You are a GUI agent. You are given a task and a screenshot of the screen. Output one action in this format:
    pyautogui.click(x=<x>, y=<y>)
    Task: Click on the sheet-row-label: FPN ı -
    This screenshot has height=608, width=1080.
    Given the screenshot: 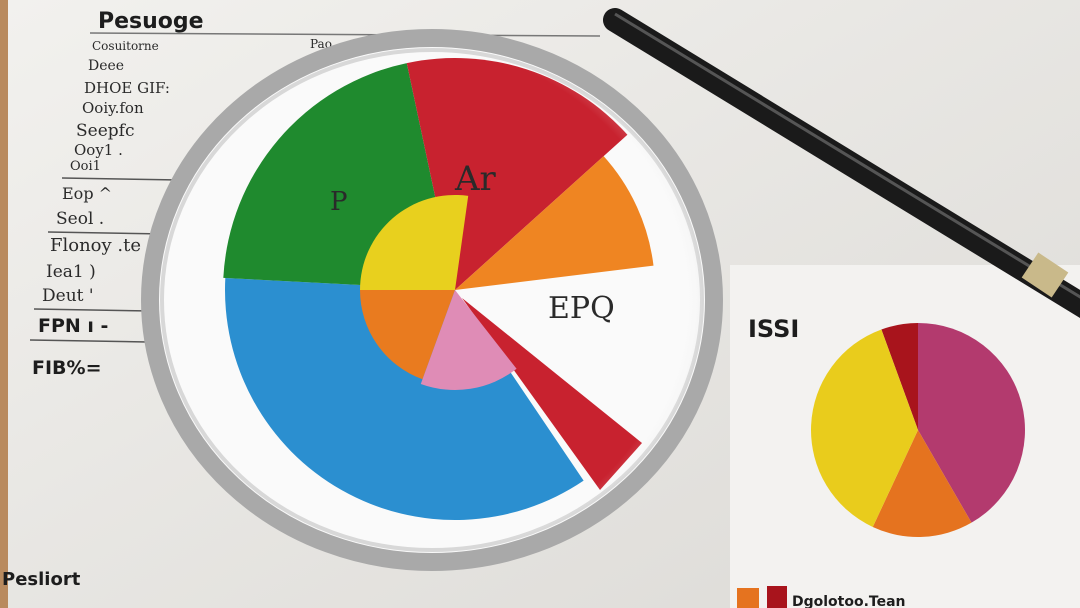 What is the action you would take?
    pyautogui.click(x=73, y=326)
    